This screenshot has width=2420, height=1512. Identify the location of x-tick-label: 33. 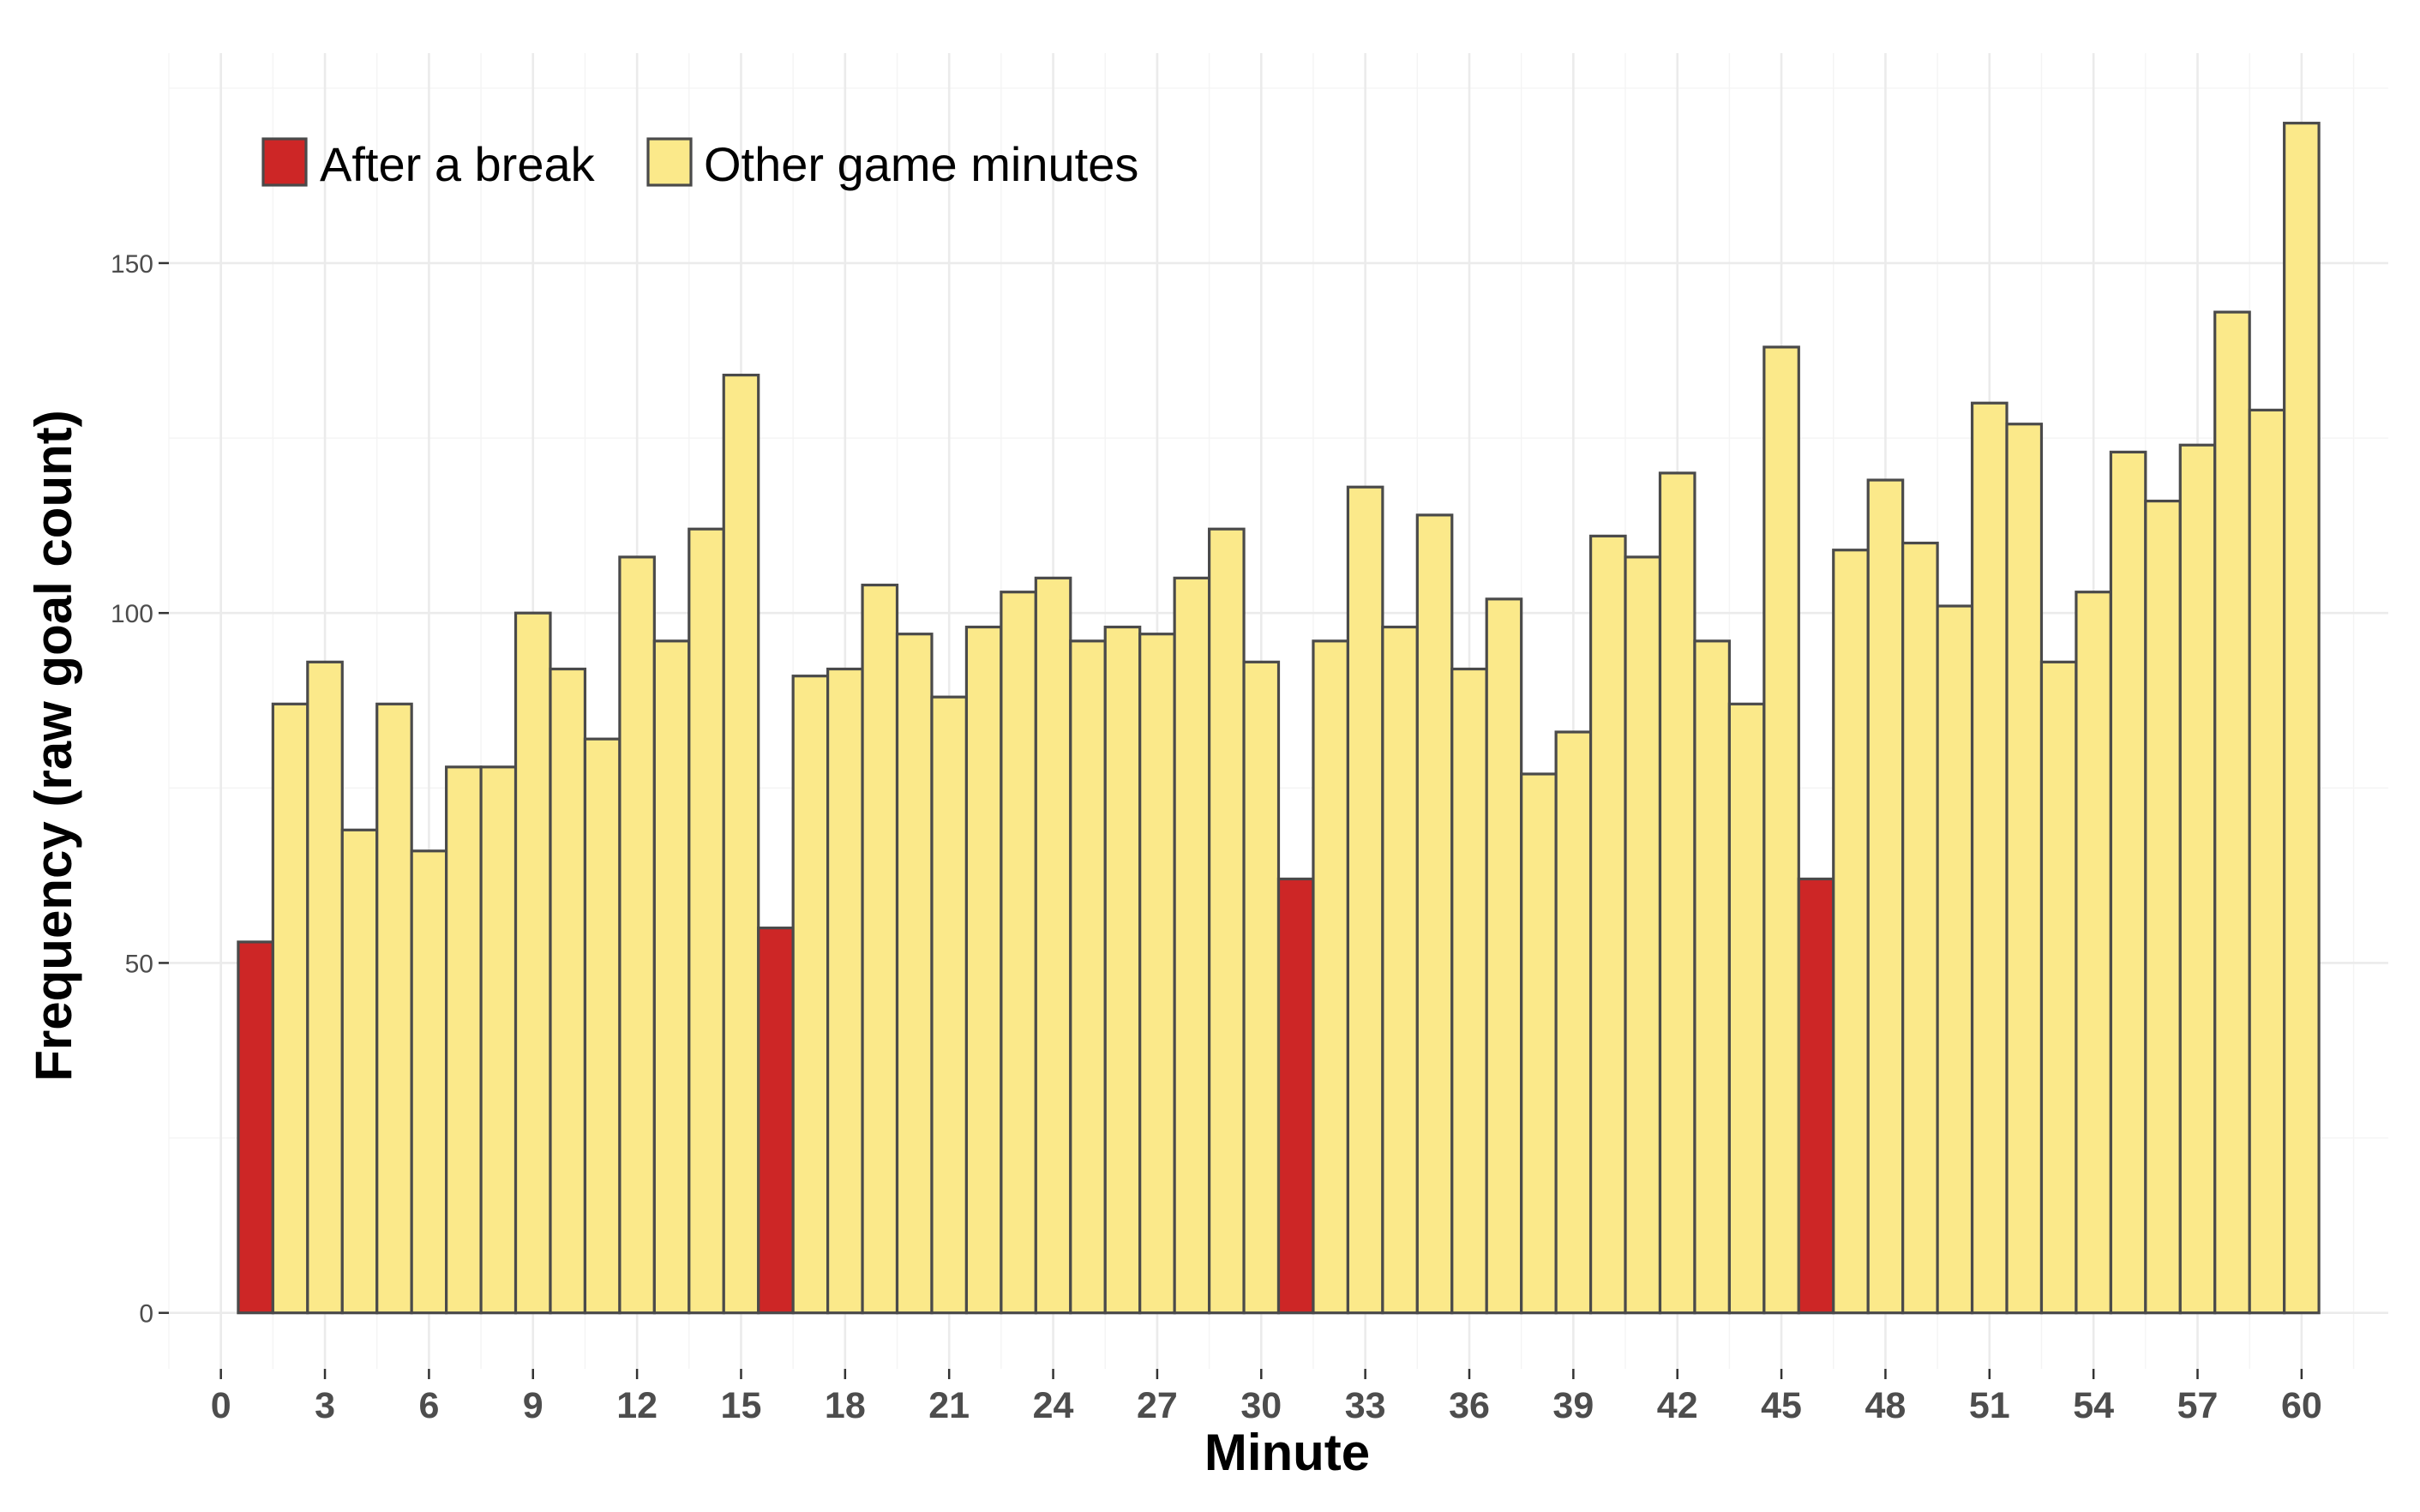
(1365, 1405).